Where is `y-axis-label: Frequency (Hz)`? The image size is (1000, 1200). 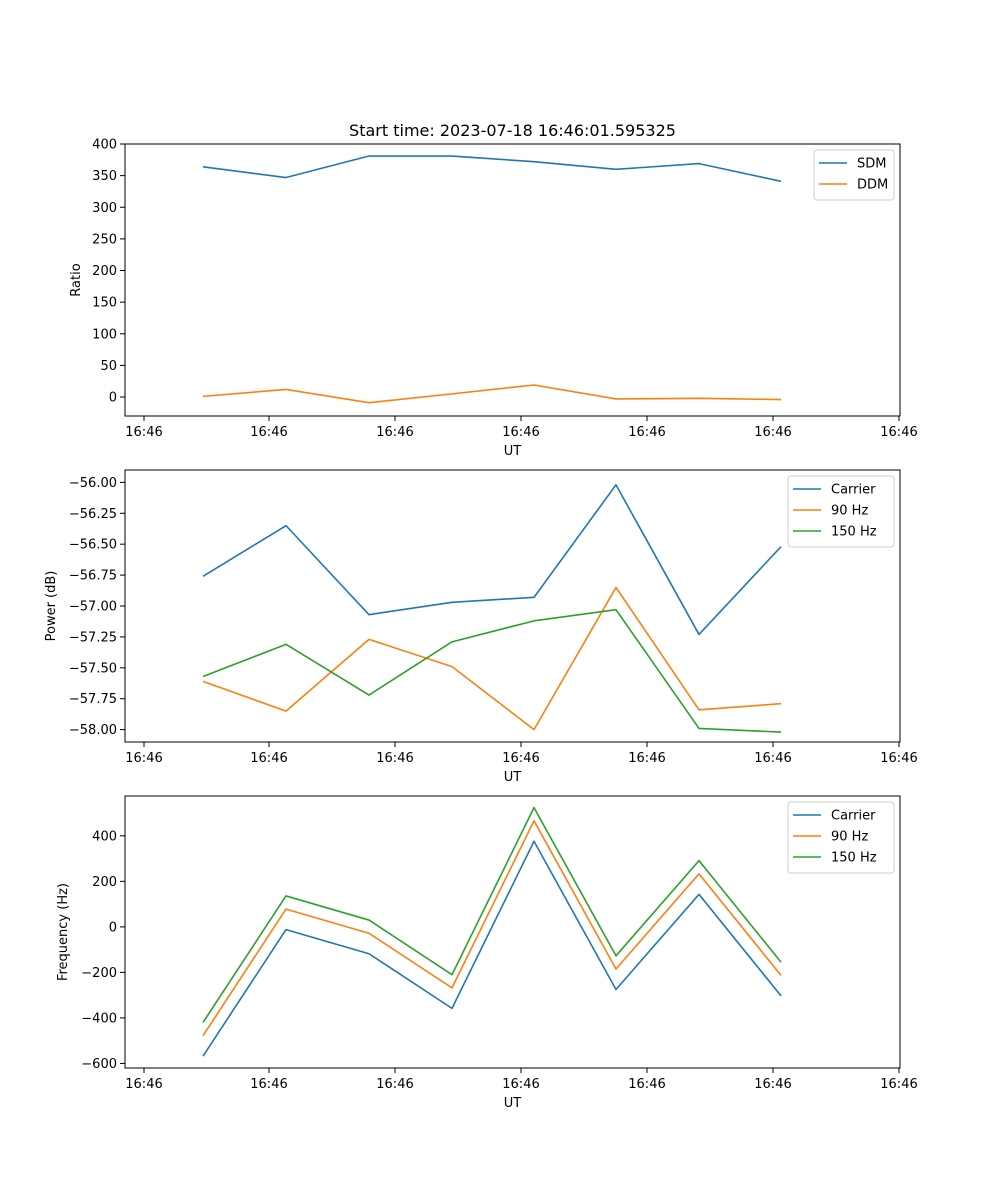
y-axis-label: Frequency (Hz) is located at coordinates (63, 932).